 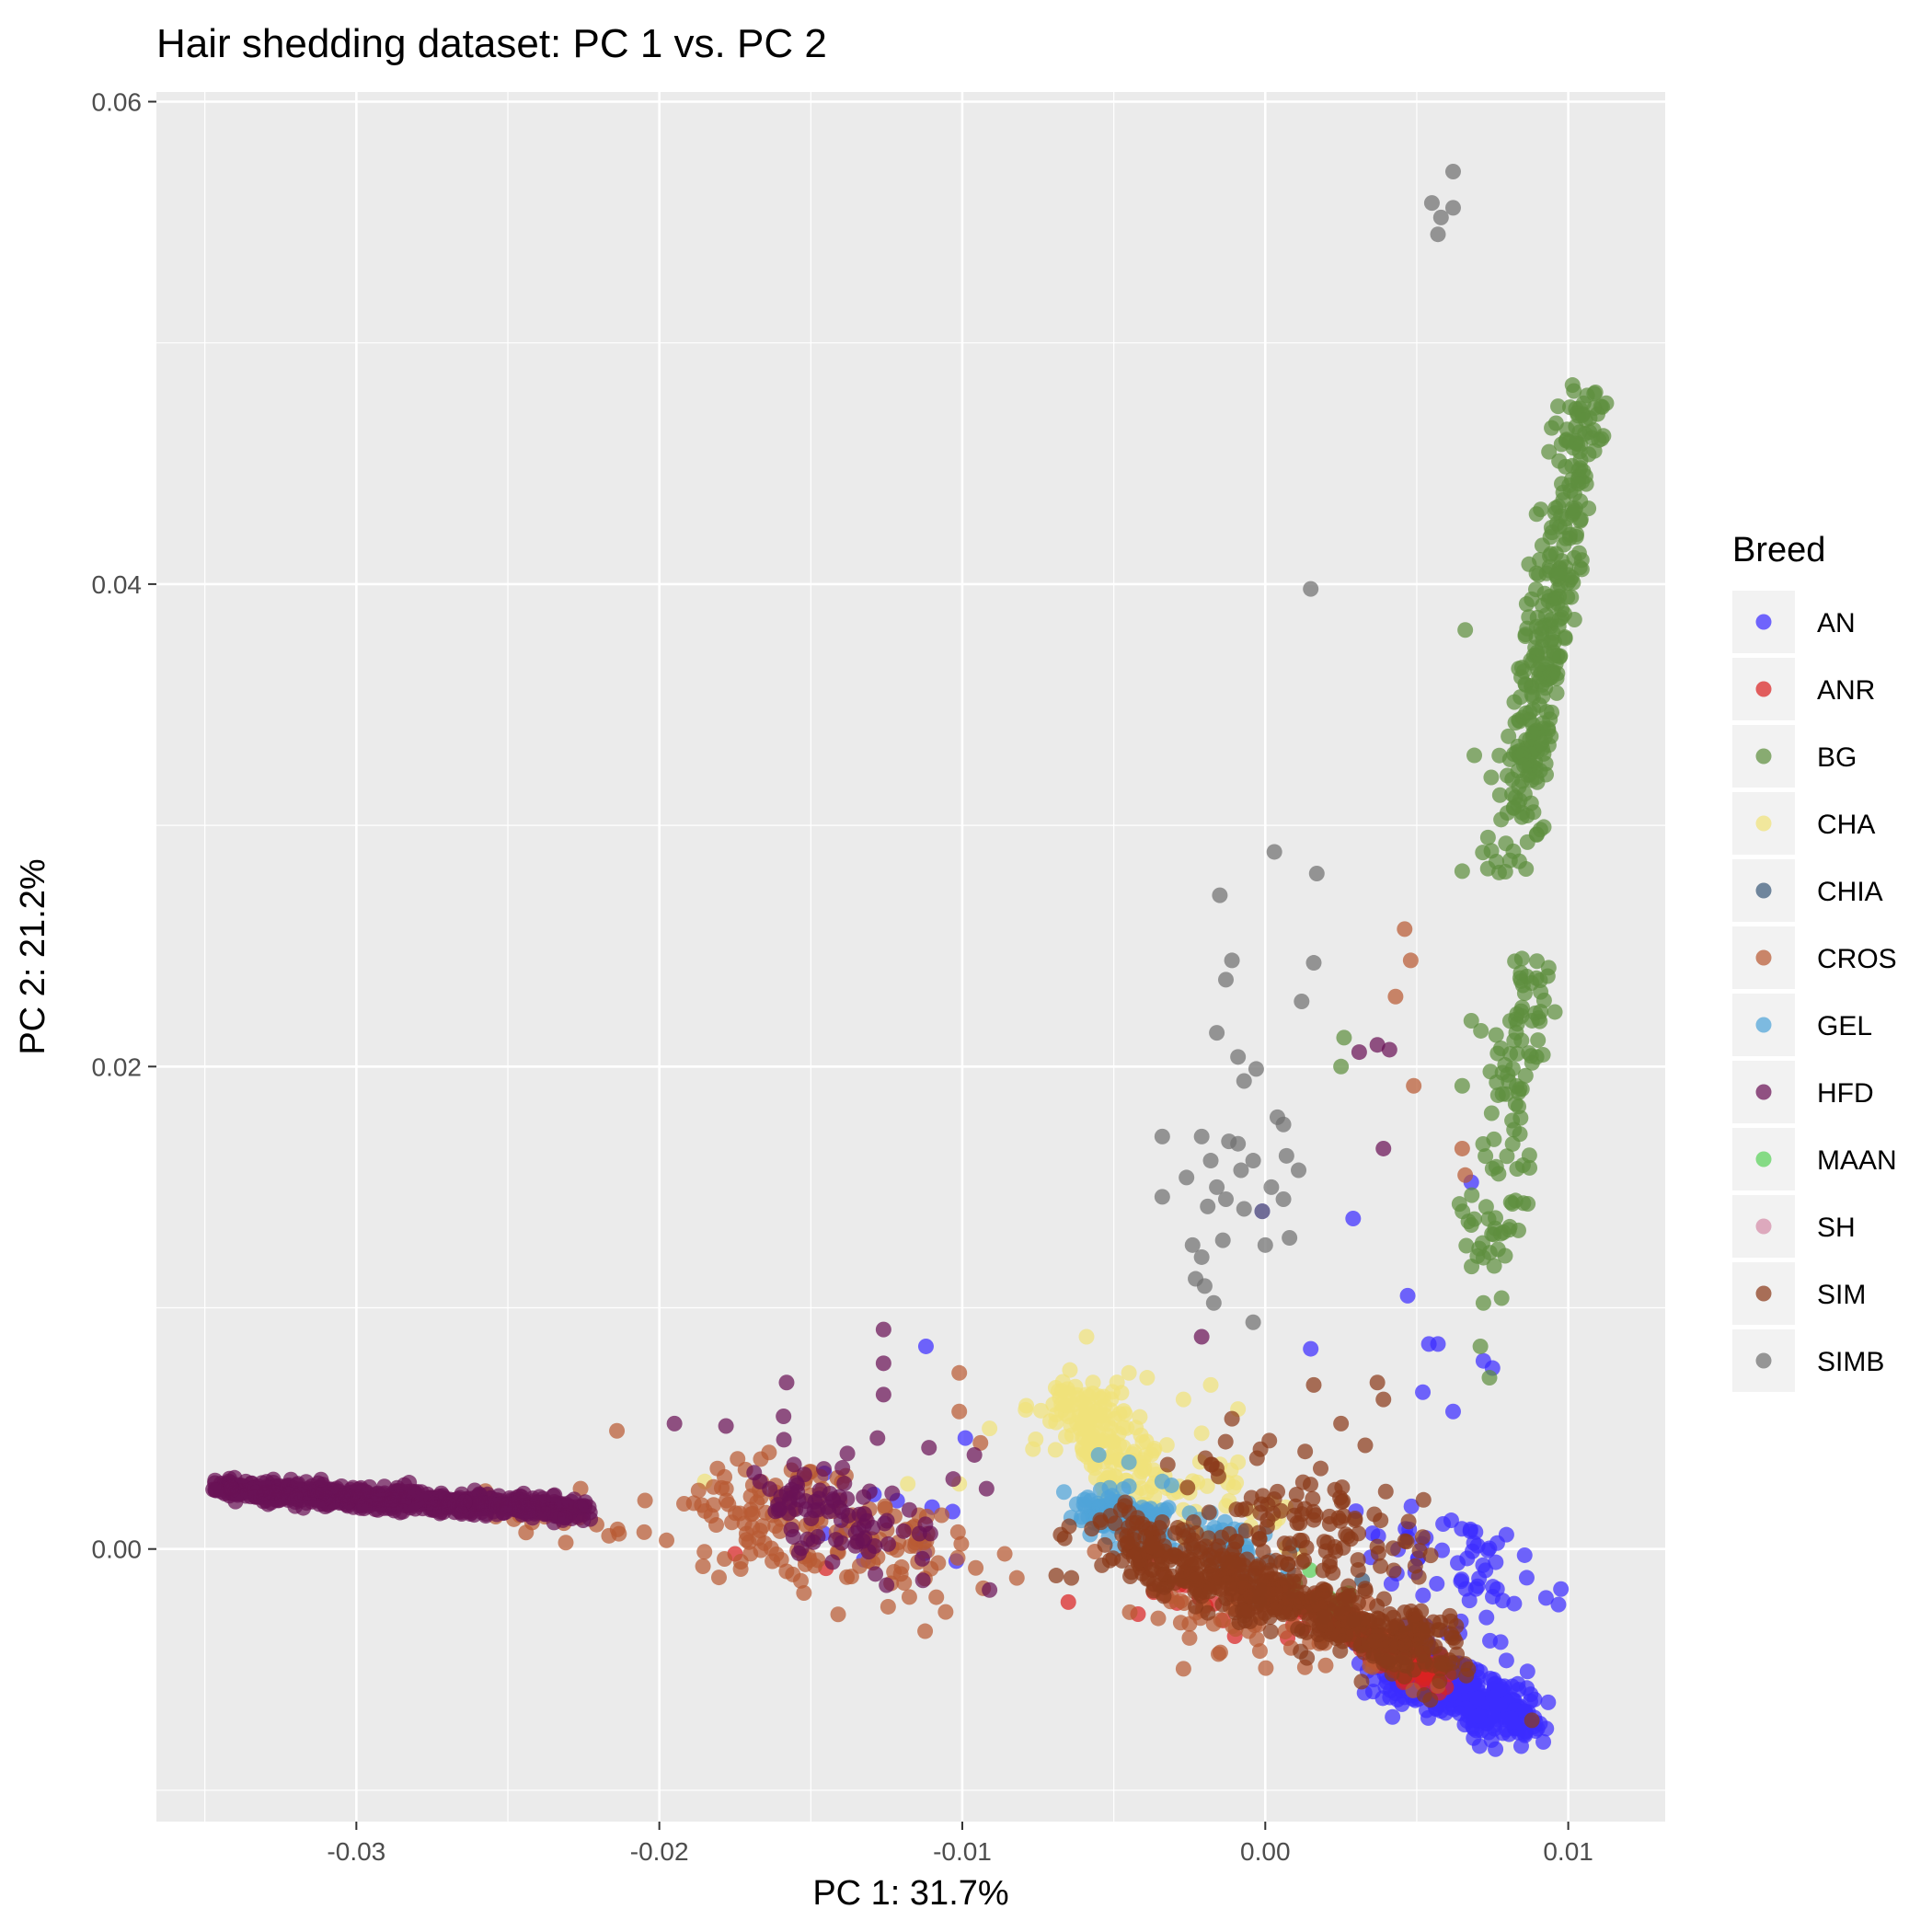 What do you see at coordinates (1307, 747) in the screenshot?
I see `series-simb` at bounding box center [1307, 747].